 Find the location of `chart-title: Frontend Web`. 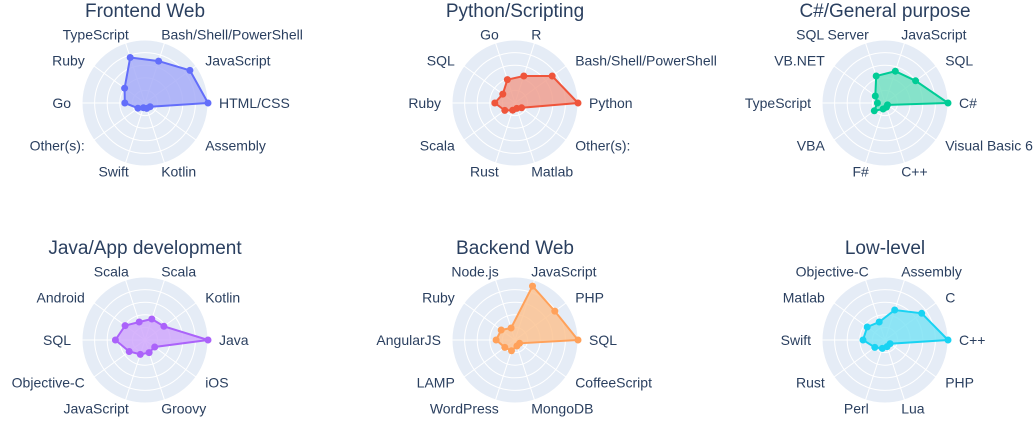

chart-title: Frontend Web is located at coordinates (145, 11).